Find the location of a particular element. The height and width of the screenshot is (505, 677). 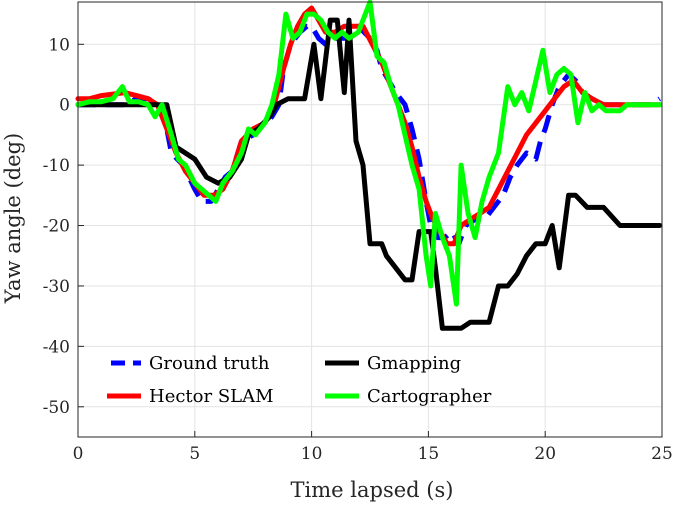

x-tick-label: 15 is located at coordinates (429, 454).